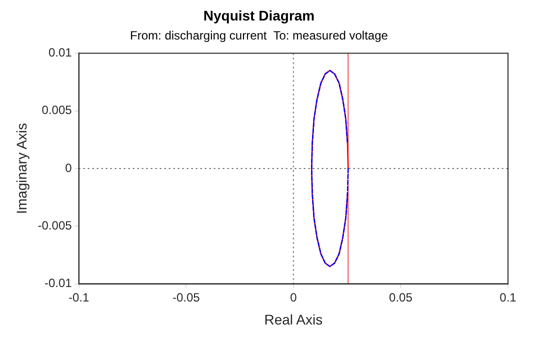 Image resolution: width=560 pixels, height=337 pixels. I want to click on y-tick-label: 0, so click(68, 167).